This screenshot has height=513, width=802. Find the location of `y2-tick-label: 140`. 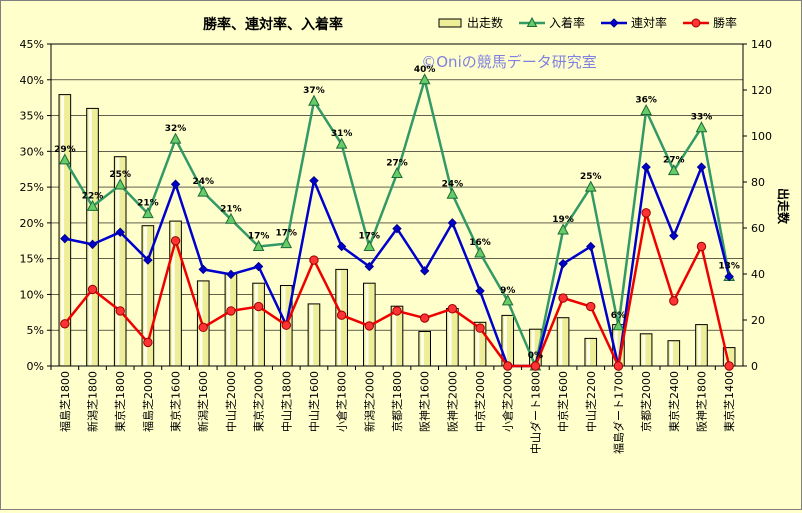

y2-tick-label: 140 is located at coordinates (761, 44).